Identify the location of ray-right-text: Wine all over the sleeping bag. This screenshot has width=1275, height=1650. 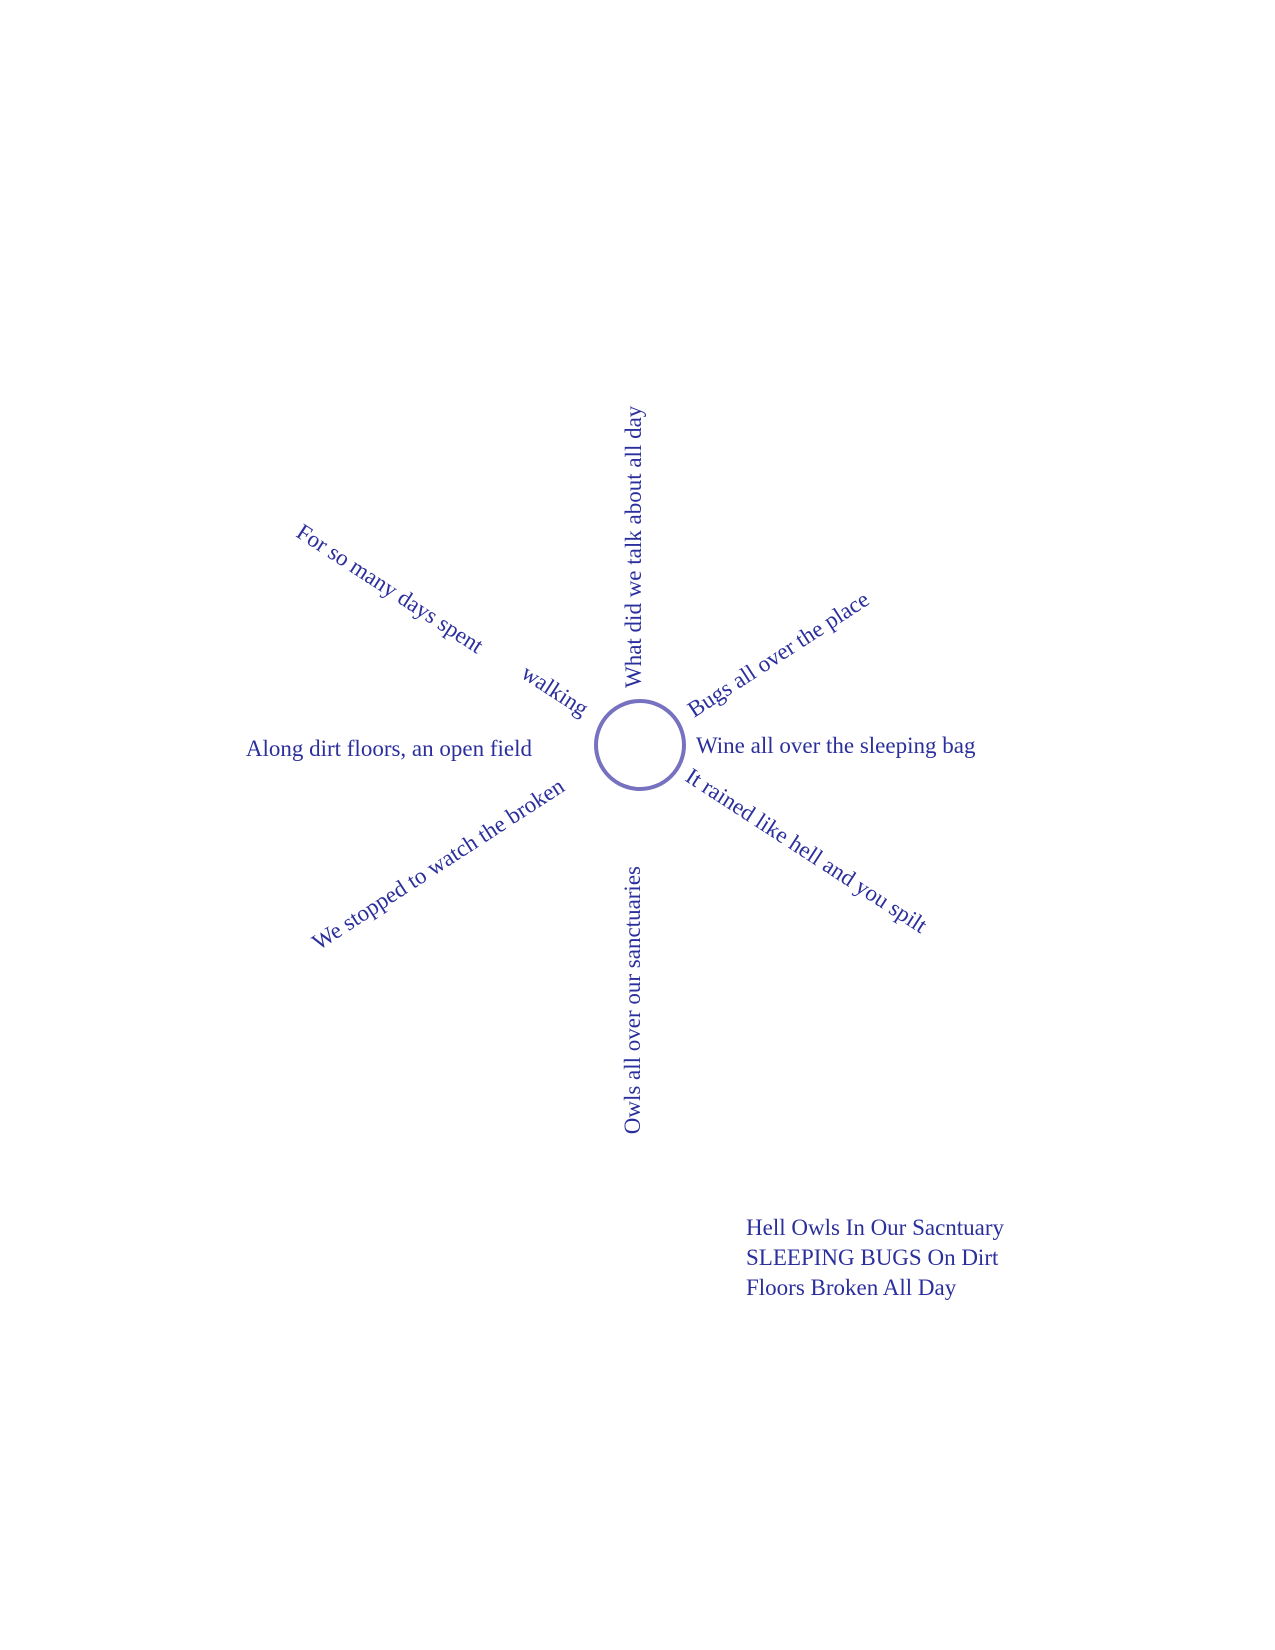
(836, 745).